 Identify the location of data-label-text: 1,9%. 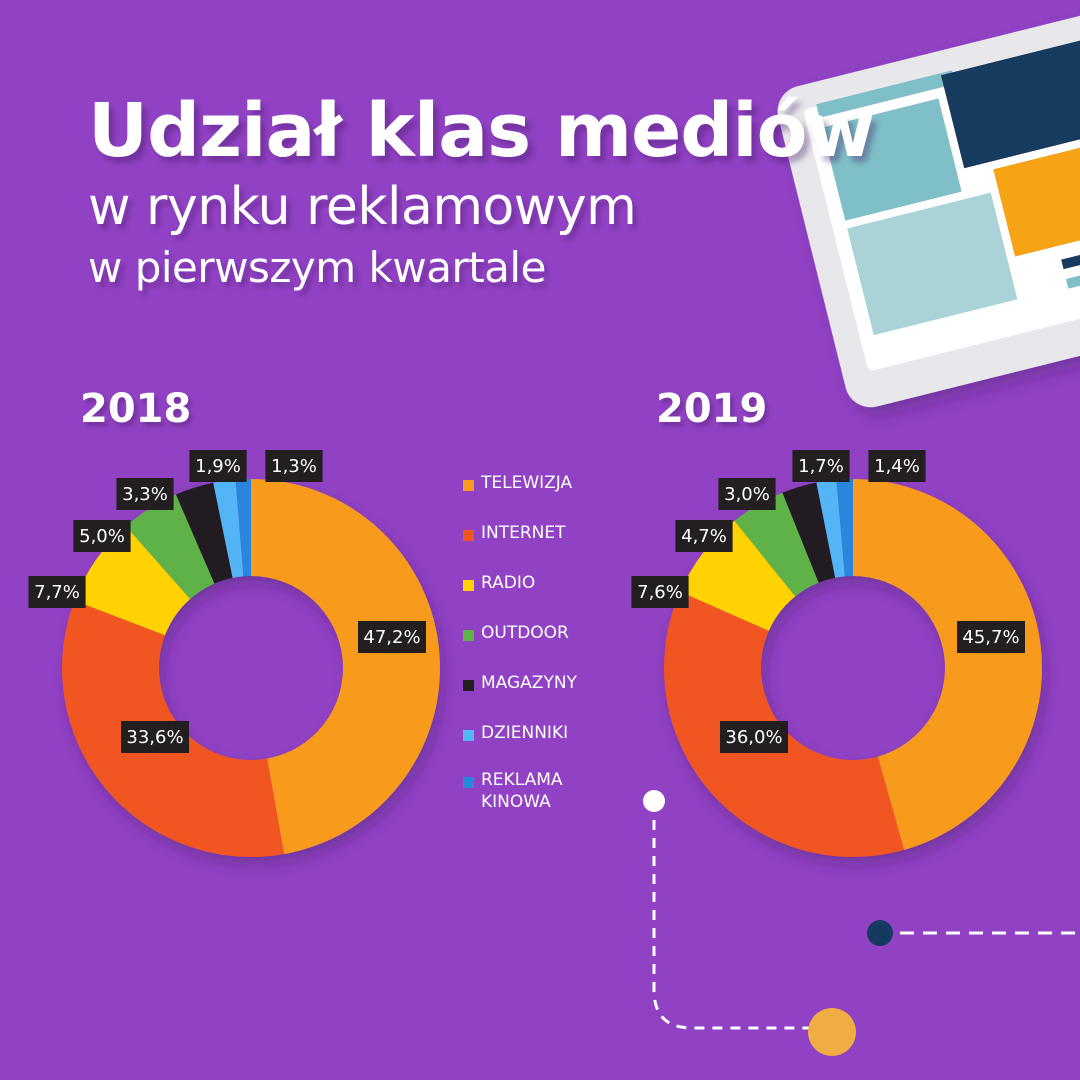
(218, 466).